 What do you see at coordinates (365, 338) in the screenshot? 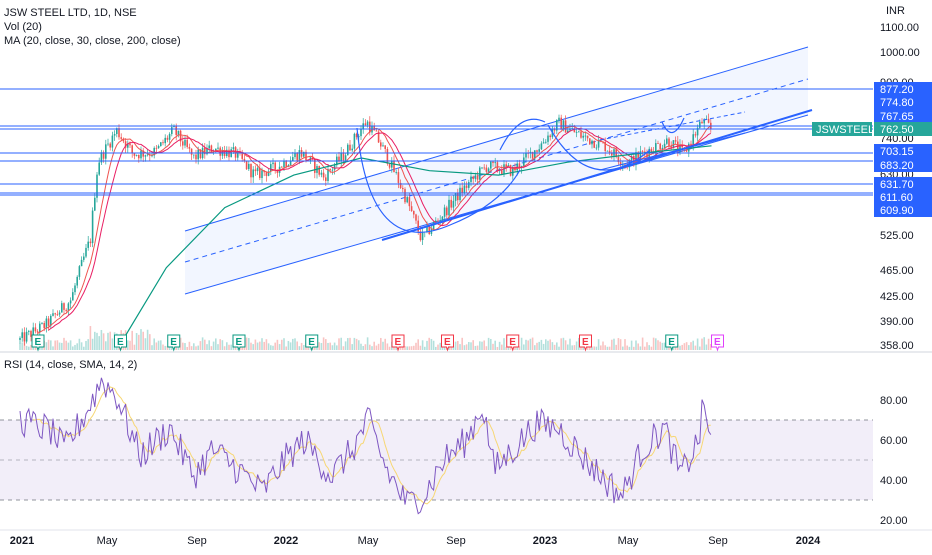
I see `volume-layer` at bounding box center [365, 338].